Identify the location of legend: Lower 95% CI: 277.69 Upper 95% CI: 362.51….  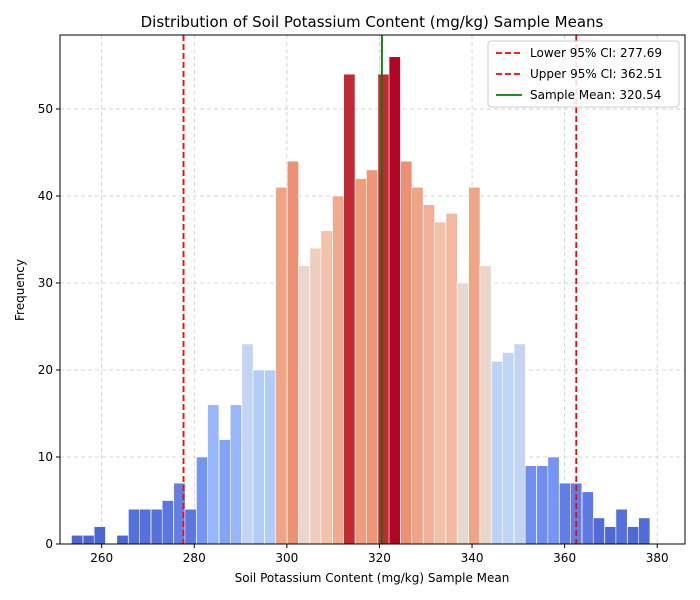
(583, 74).